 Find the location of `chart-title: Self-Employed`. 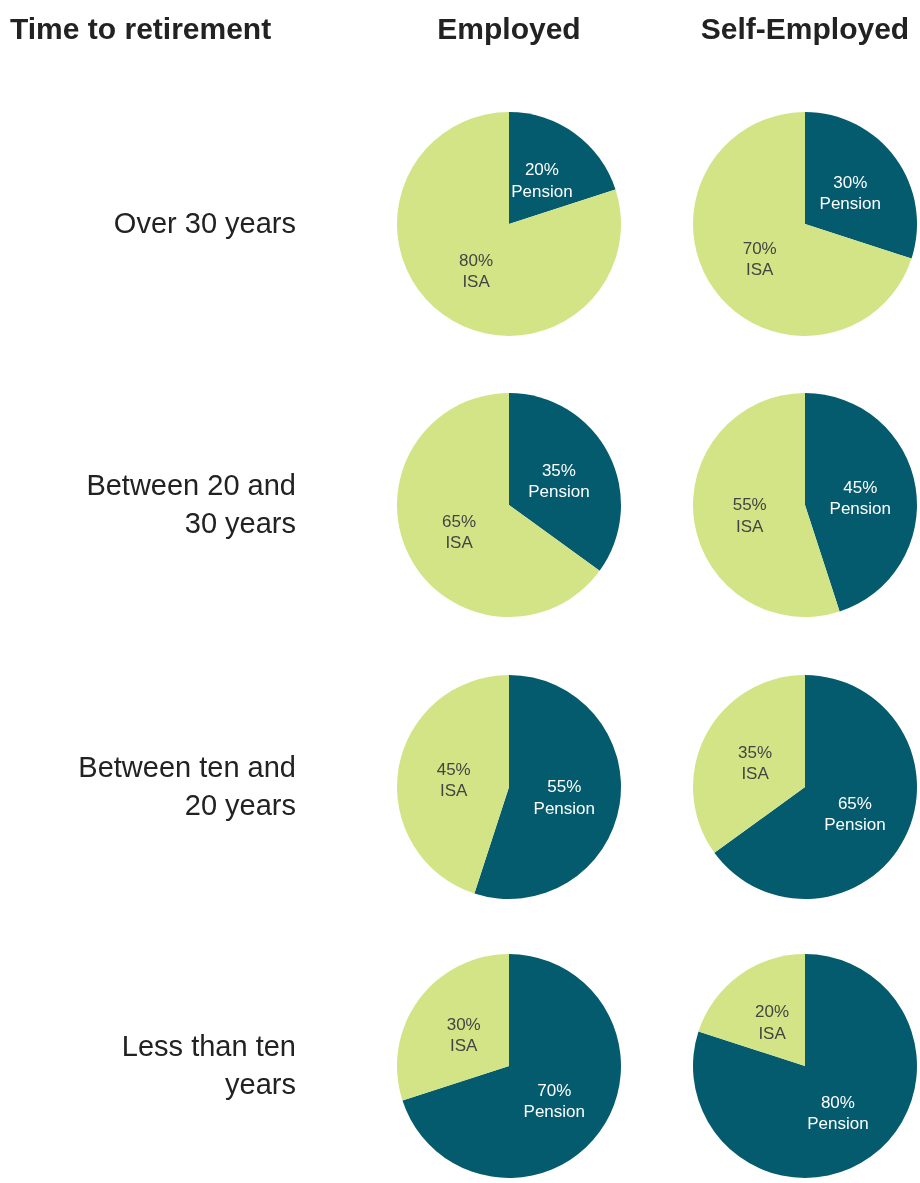

chart-title: Self-Employed is located at coordinates (805, 29).